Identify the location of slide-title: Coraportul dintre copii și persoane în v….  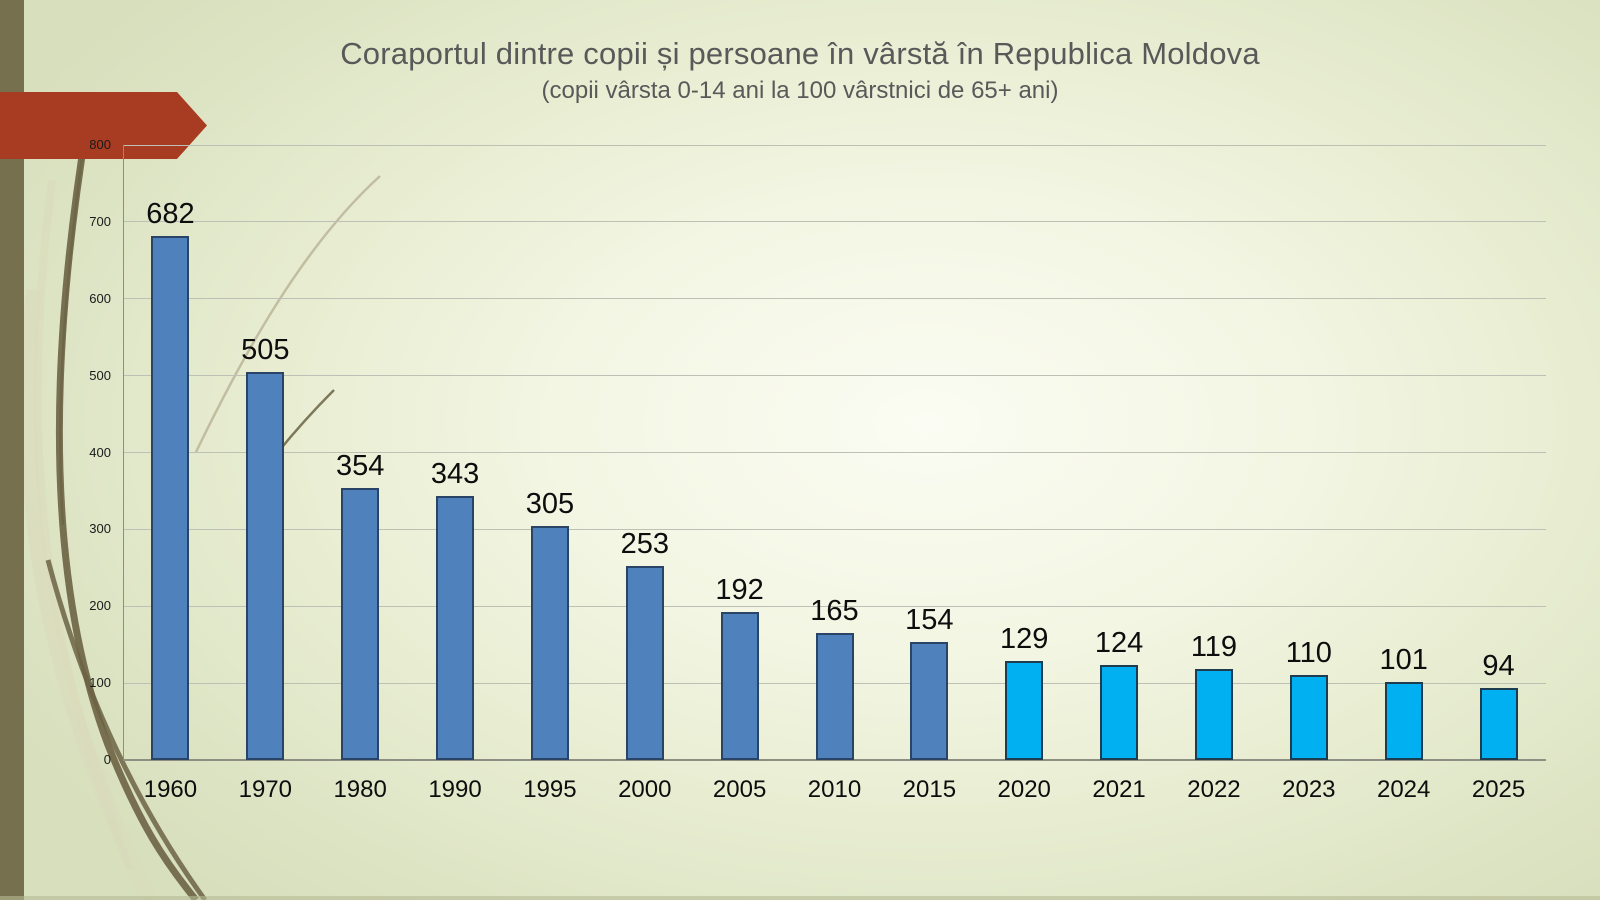
(800, 53).